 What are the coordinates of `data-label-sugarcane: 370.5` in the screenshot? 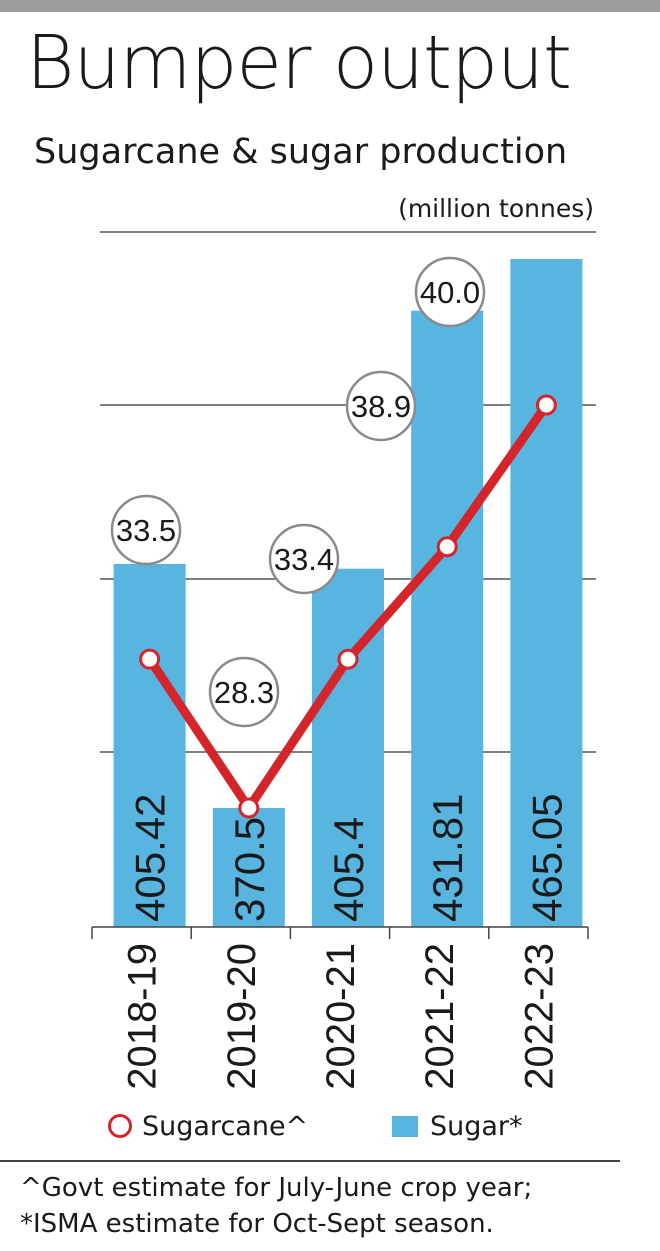 It's located at (249, 869).